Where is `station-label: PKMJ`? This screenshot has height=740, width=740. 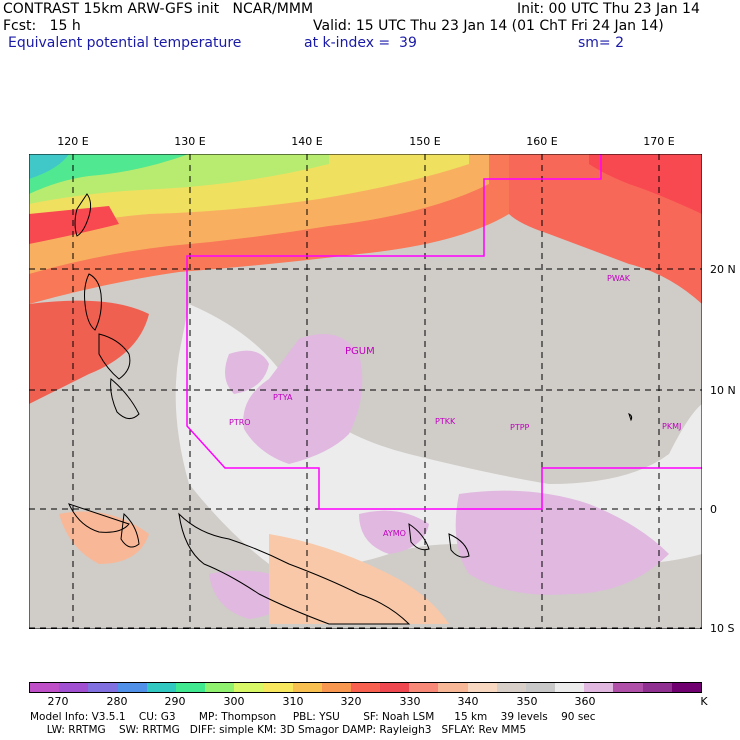
station-label: PKMJ is located at coordinates (671, 426).